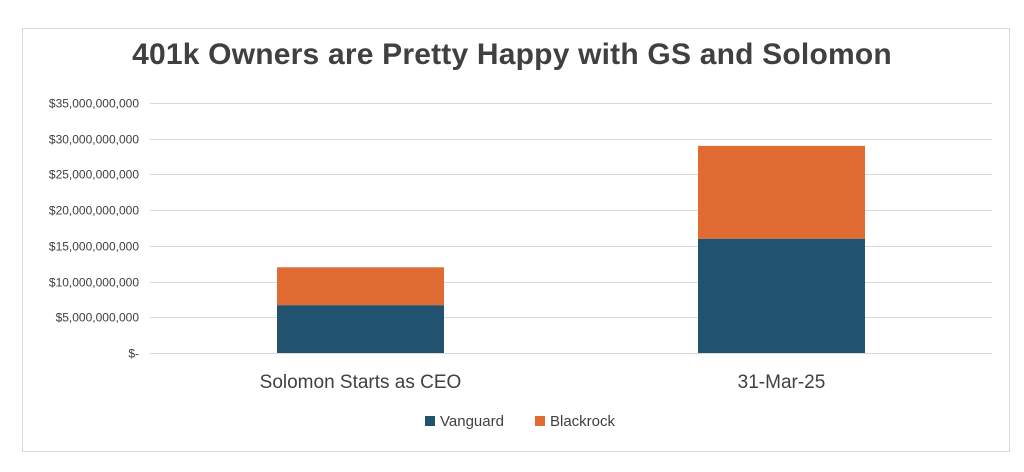 The height and width of the screenshot is (472, 1024). I want to click on y-tick-label: $25,000,000,000, so click(94, 175).